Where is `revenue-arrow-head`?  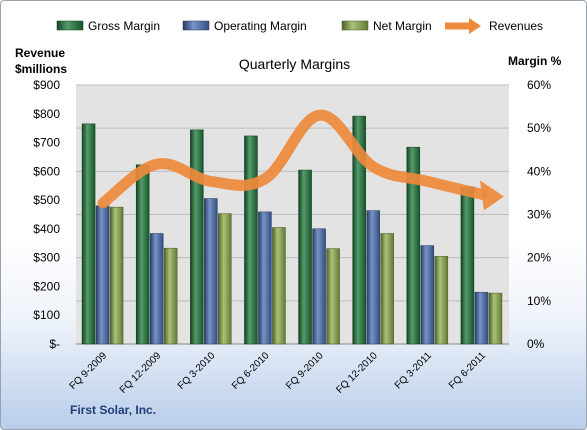 revenue-arrow-head is located at coordinates (491, 195).